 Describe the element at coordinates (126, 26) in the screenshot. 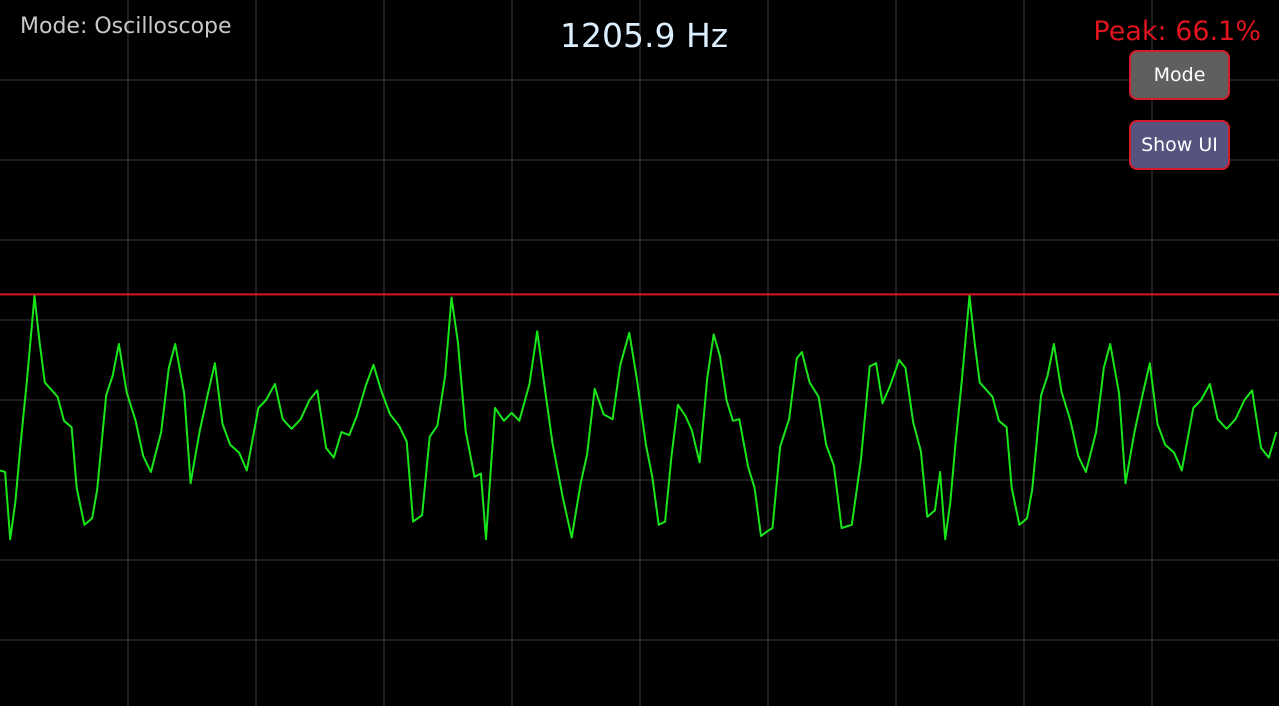

I see `mode-label: Mode: Oscilloscope` at that location.